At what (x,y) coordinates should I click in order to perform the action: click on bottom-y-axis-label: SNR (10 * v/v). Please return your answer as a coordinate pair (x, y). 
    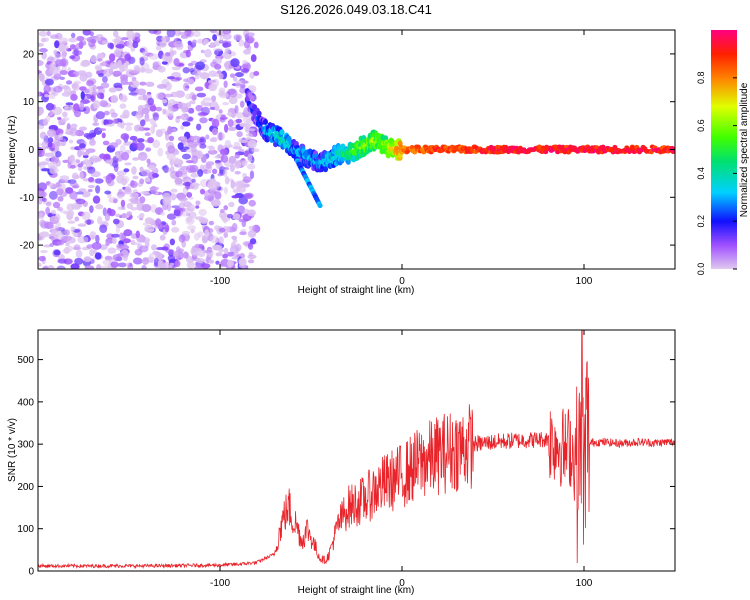
    Looking at the image, I should click on (12, 450).